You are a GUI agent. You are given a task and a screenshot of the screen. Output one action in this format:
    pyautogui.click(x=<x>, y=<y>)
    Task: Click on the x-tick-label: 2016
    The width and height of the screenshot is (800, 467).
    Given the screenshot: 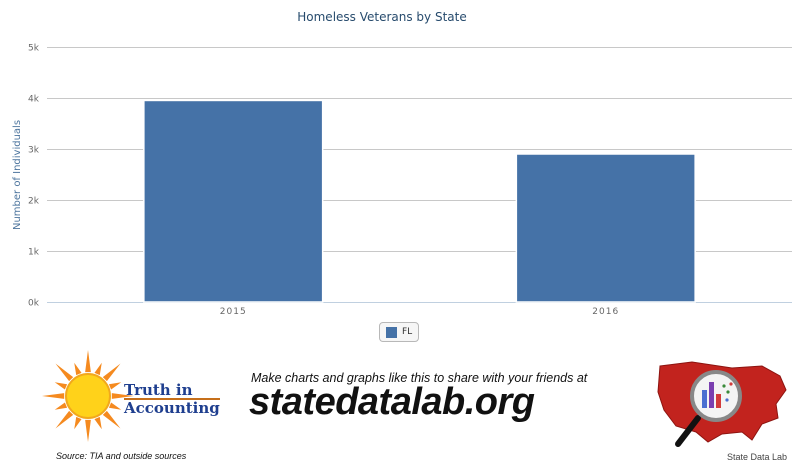 What is the action you would take?
    pyautogui.click(x=605, y=312)
    